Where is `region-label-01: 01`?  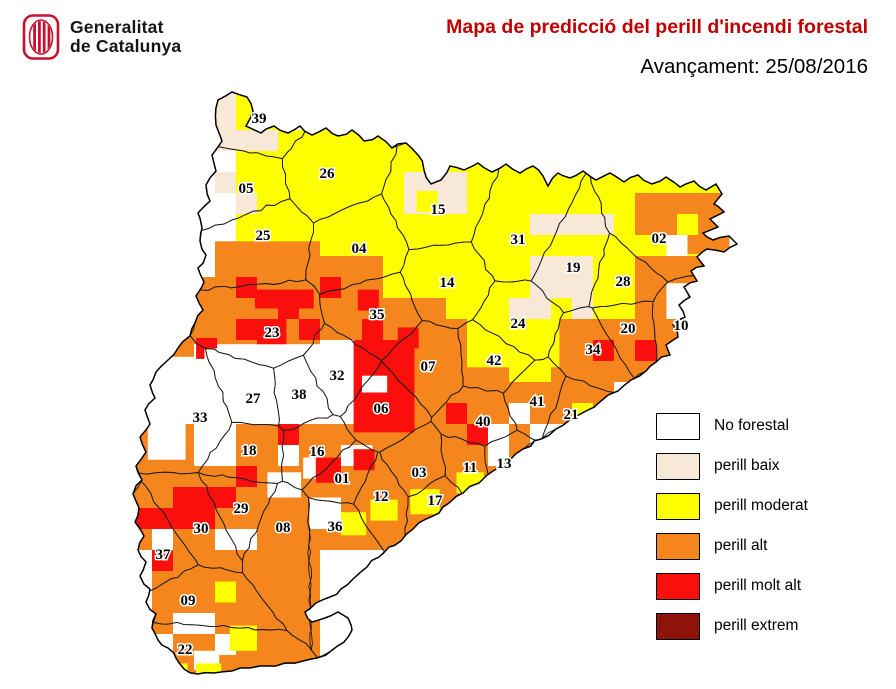 region-label-01: 01 is located at coordinates (342, 479).